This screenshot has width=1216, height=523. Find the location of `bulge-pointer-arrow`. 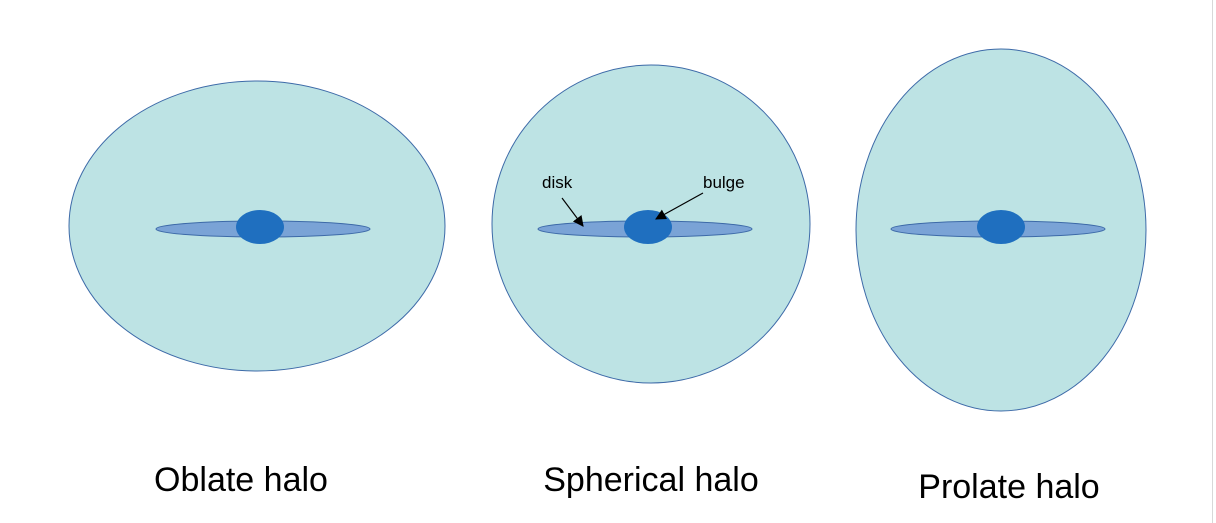

bulge-pointer-arrow is located at coordinates (679, 206).